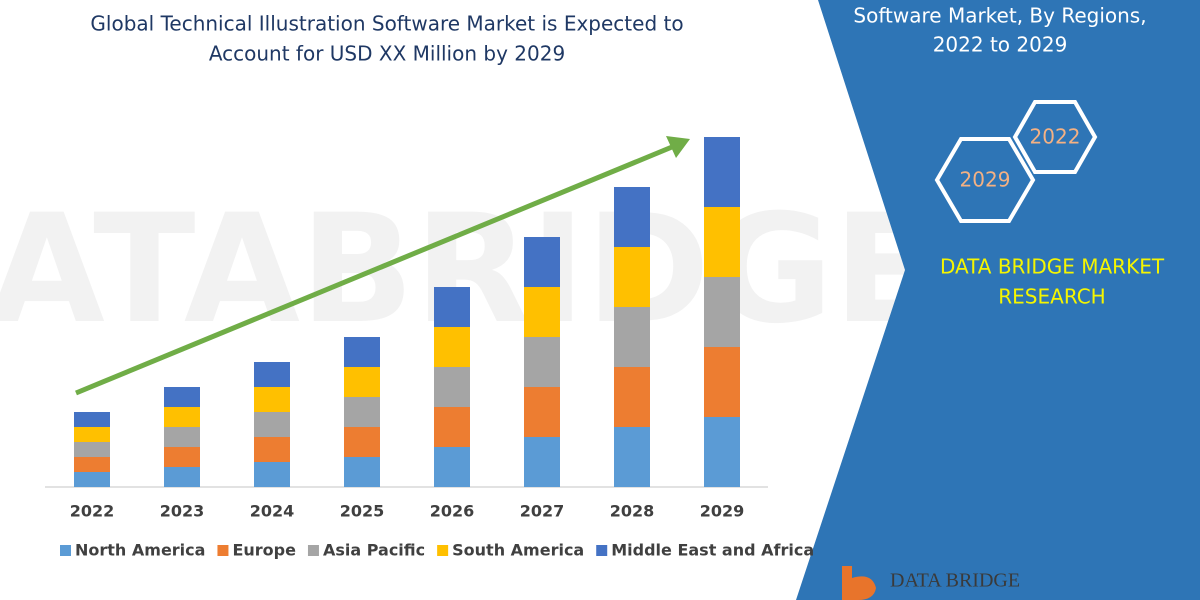  I want to click on x-tick-label: 2025, so click(362, 511).